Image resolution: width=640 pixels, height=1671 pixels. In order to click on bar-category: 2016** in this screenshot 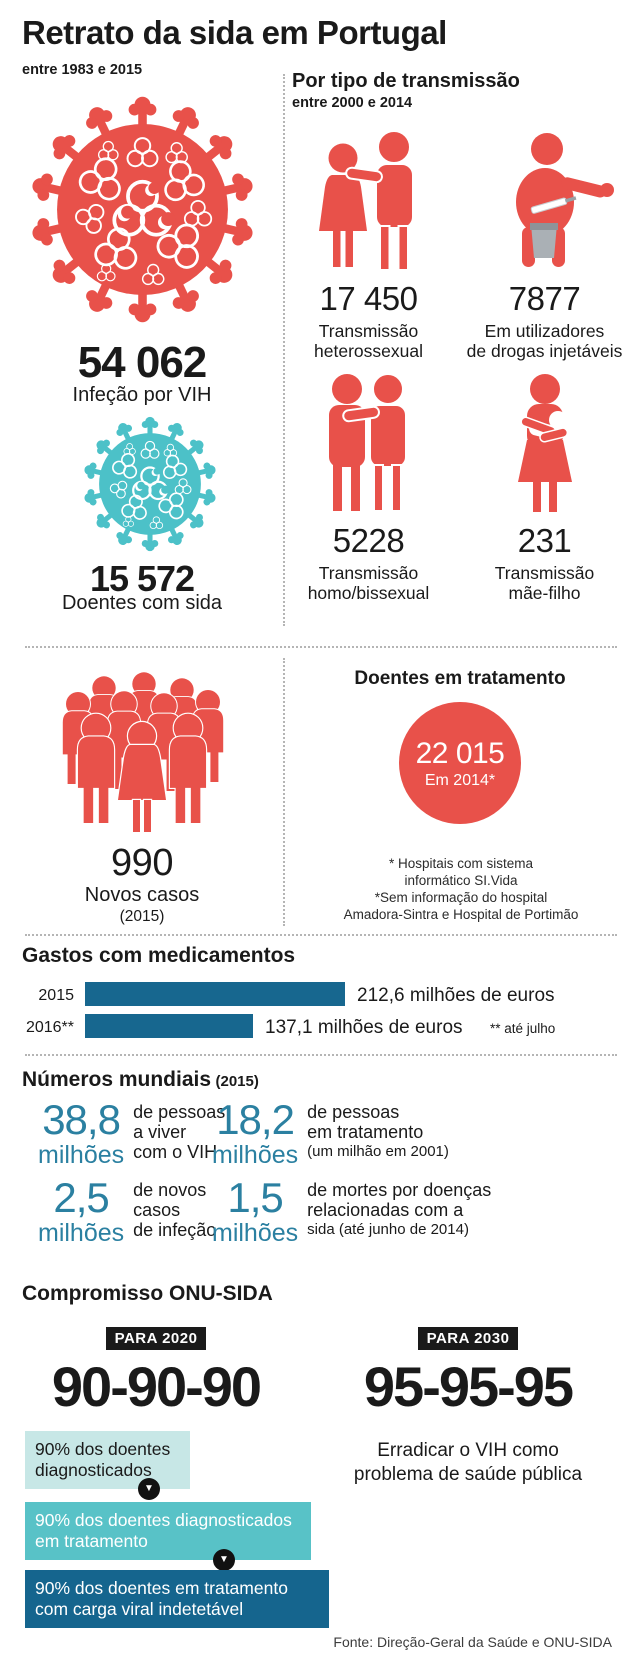, I will do `click(49, 1027)`.